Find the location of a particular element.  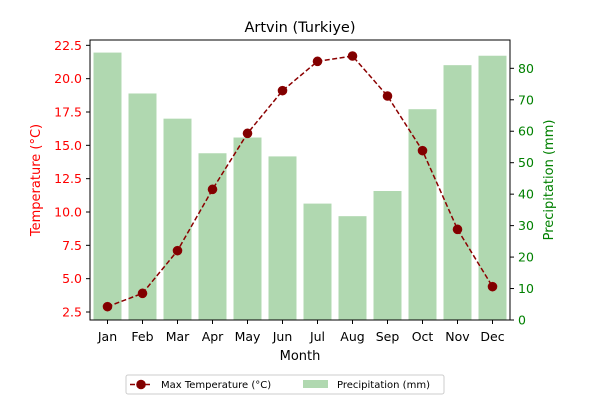

y-right-tick-label: 20 is located at coordinates (526, 257).